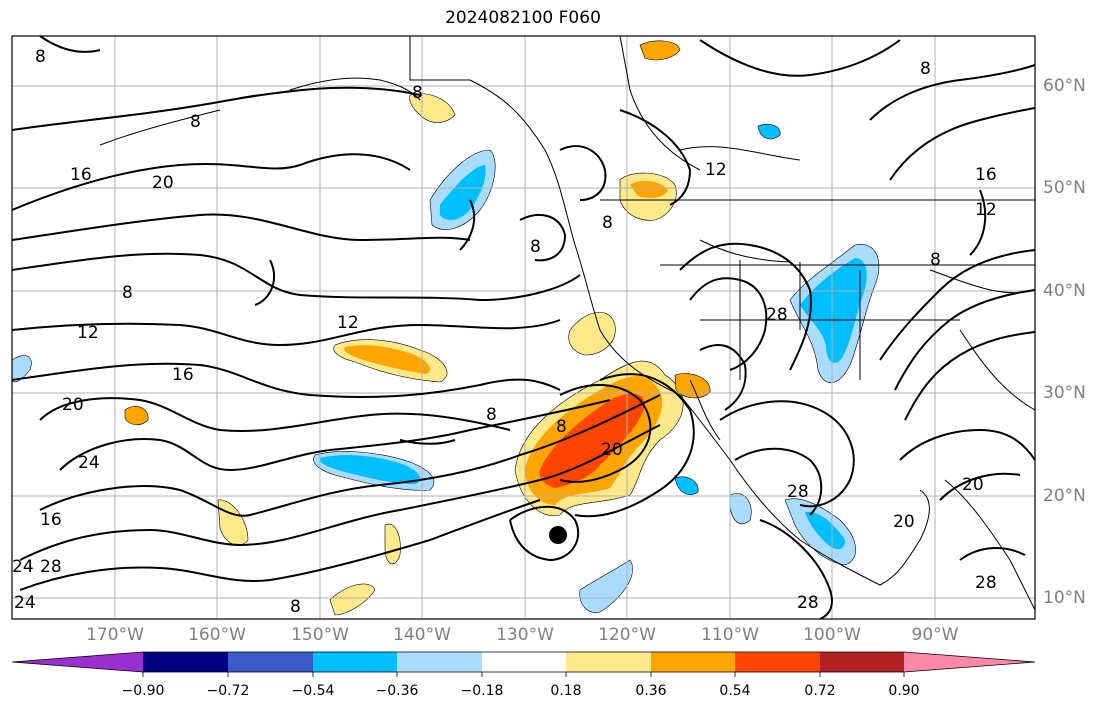 Image resolution: width=1105 pixels, height=712 pixels. Describe the element at coordinates (313, 691) in the screenshot. I see `colorbar-tick-label: −0.54` at that location.